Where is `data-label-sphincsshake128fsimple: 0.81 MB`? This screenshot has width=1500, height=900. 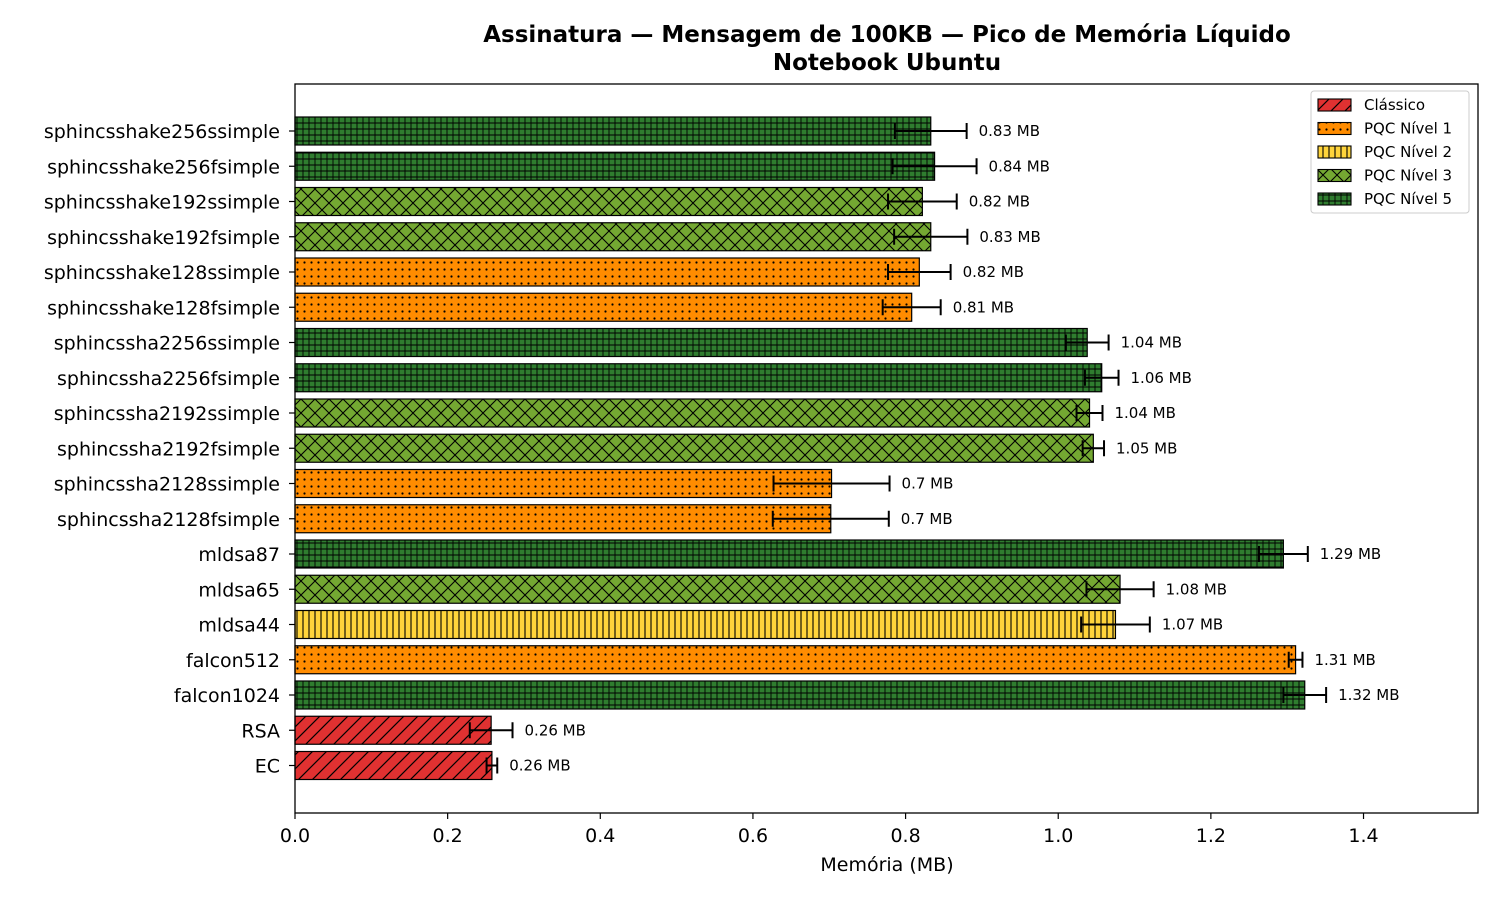
data-label-sphincsshake128fsimple: 0.81 MB is located at coordinates (983, 307).